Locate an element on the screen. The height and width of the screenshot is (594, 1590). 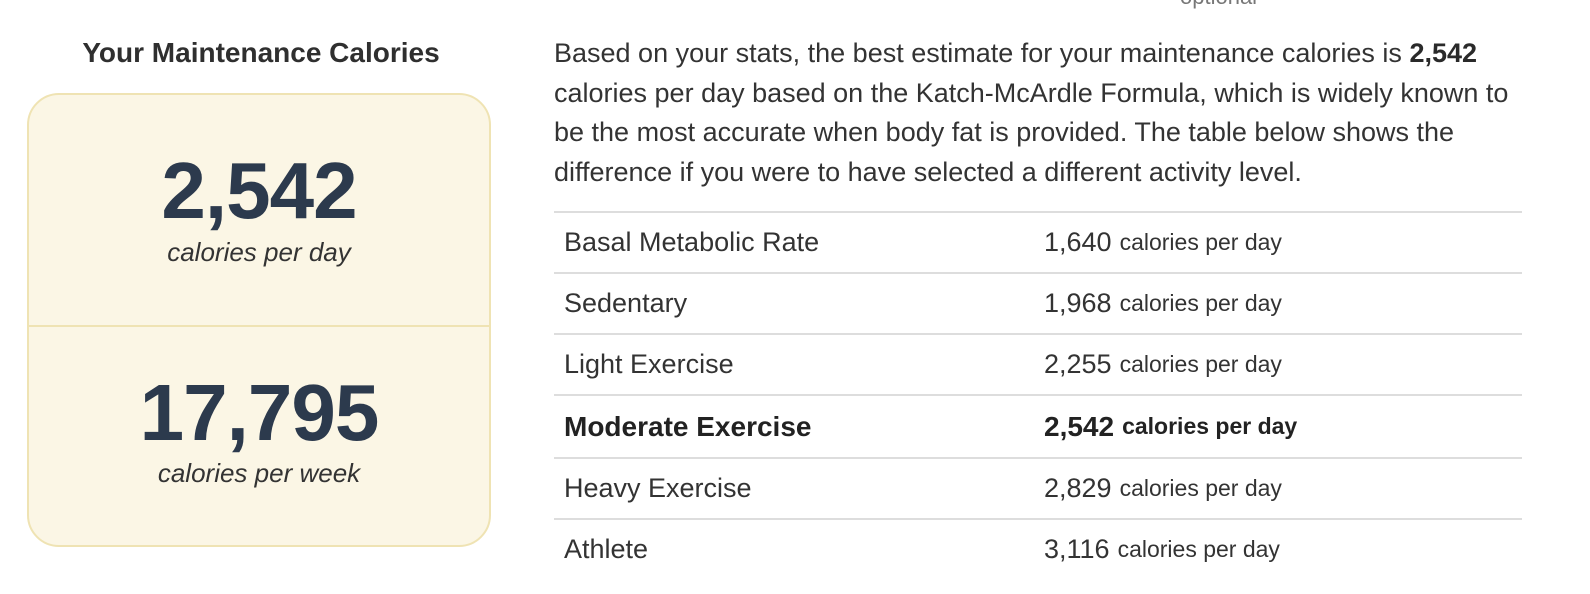
calorie-value: 2,542 is located at coordinates (1079, 426).